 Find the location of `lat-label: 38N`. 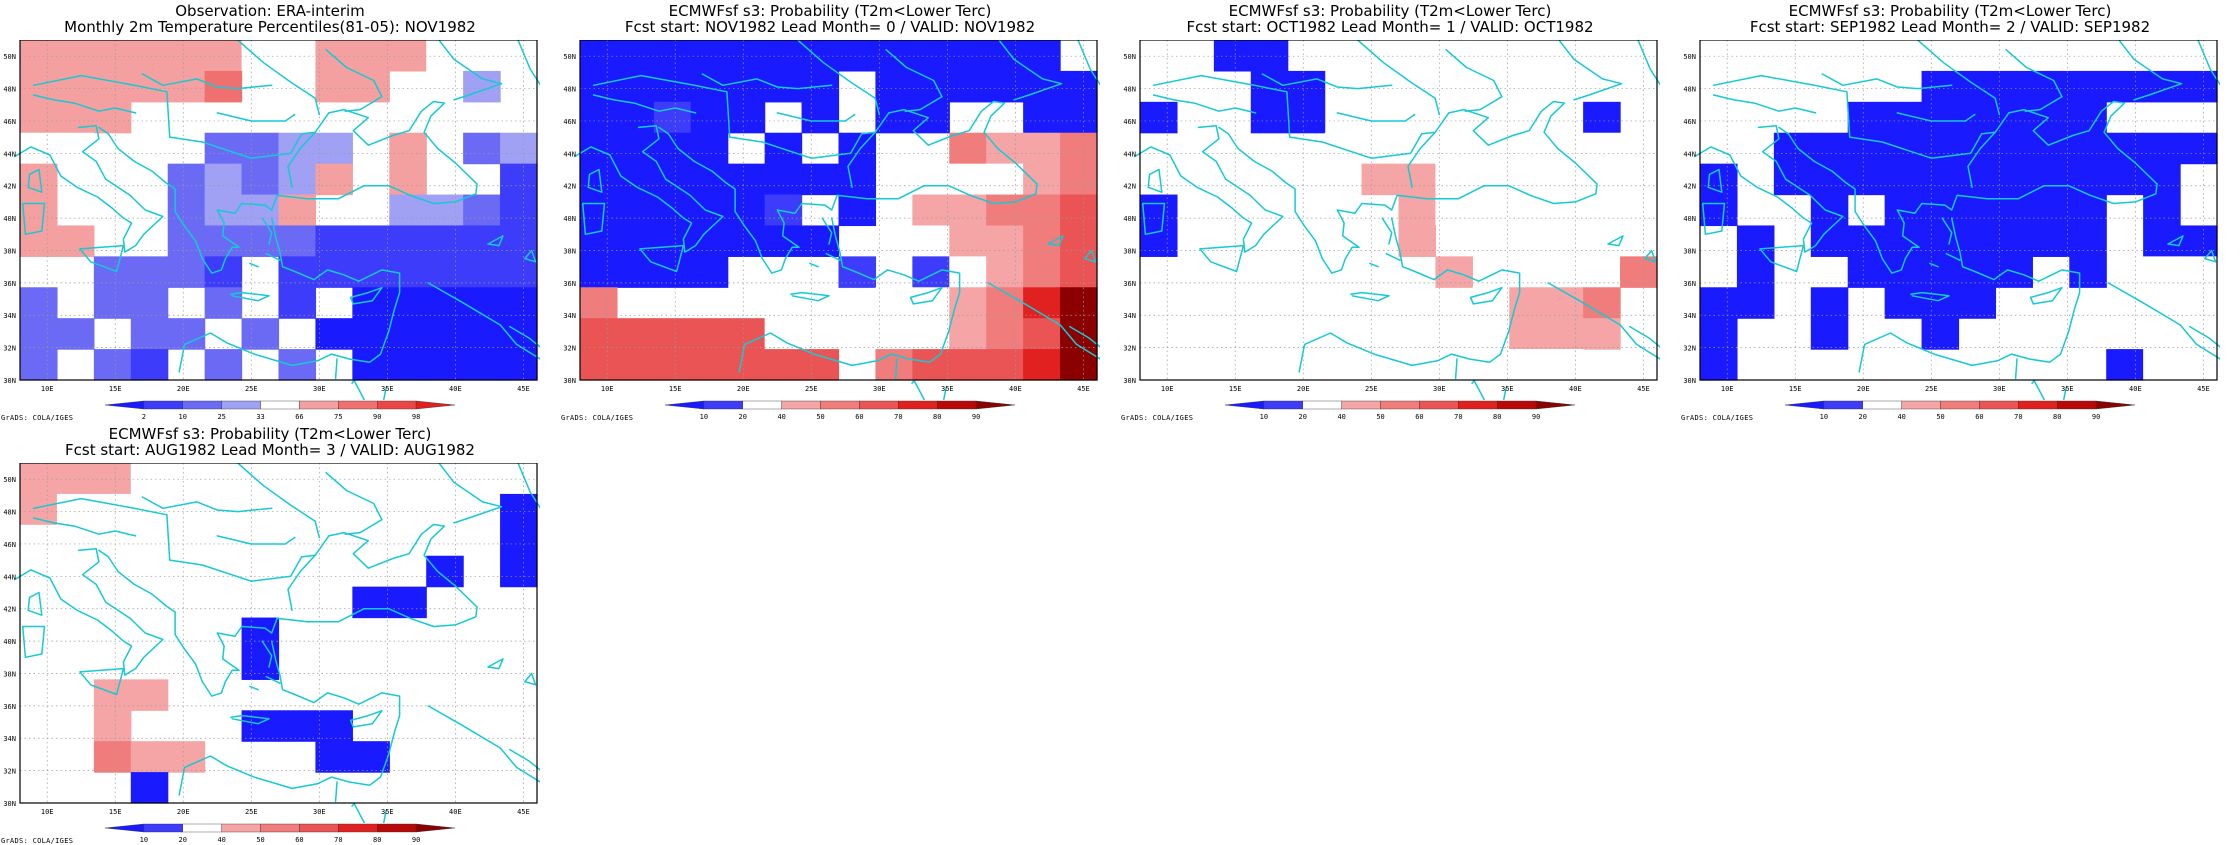

lat-label: 38N is located at coordinates (1689, 251).